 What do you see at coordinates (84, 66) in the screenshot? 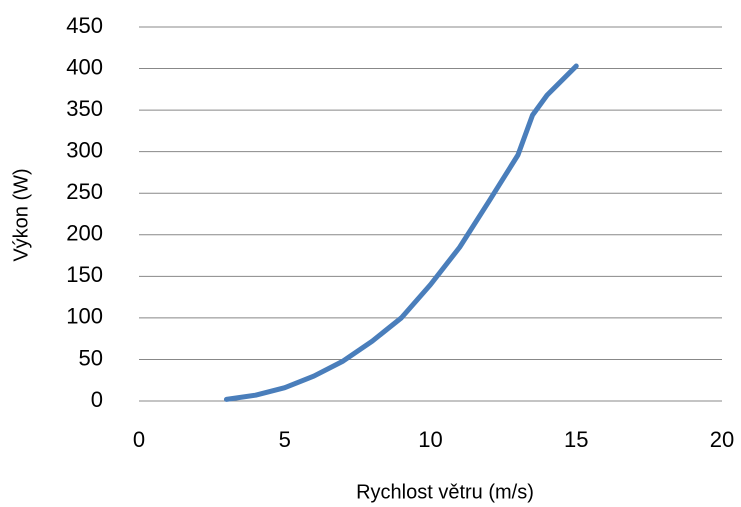
I see `y-tick-label: 400` at bounding box center [84, 66].